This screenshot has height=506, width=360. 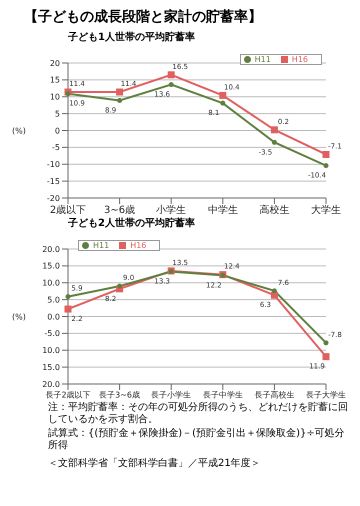 I want to click on chart-title: 子ども2人世帯の平均貯蓄率, so click(x=132, y=223).